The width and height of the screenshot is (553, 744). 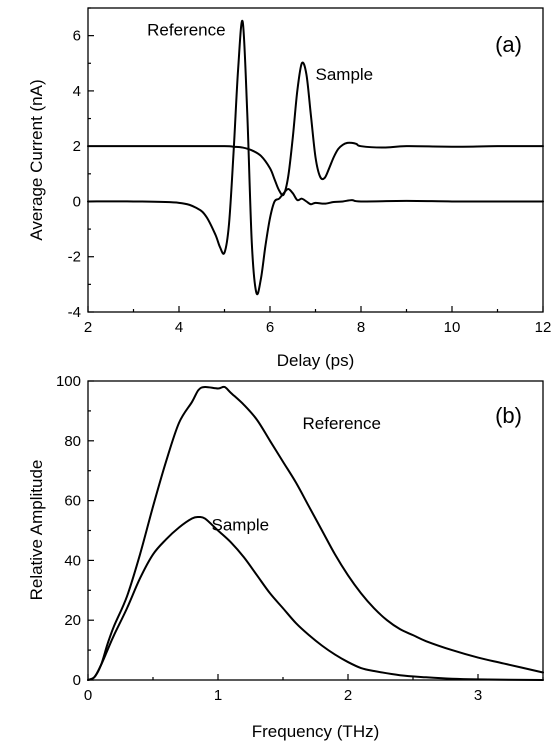 What do you see at coordinates (77, 146) in the screenshot?
I see `panel-a-y-tick-label: 2` at bounding box center [77, 146].